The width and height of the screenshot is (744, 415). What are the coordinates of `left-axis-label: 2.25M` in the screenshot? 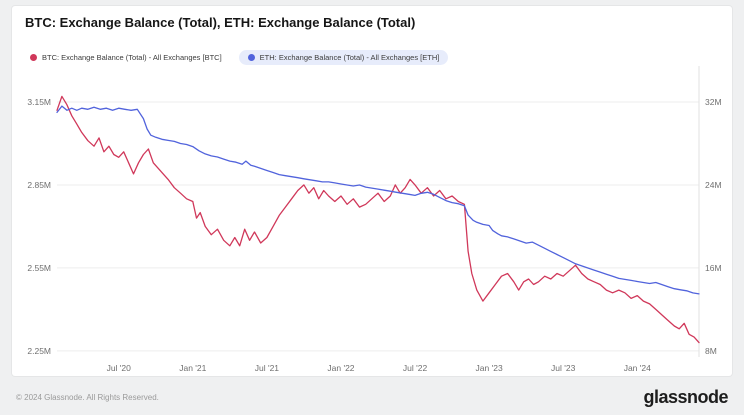 It's located at (39, 351).